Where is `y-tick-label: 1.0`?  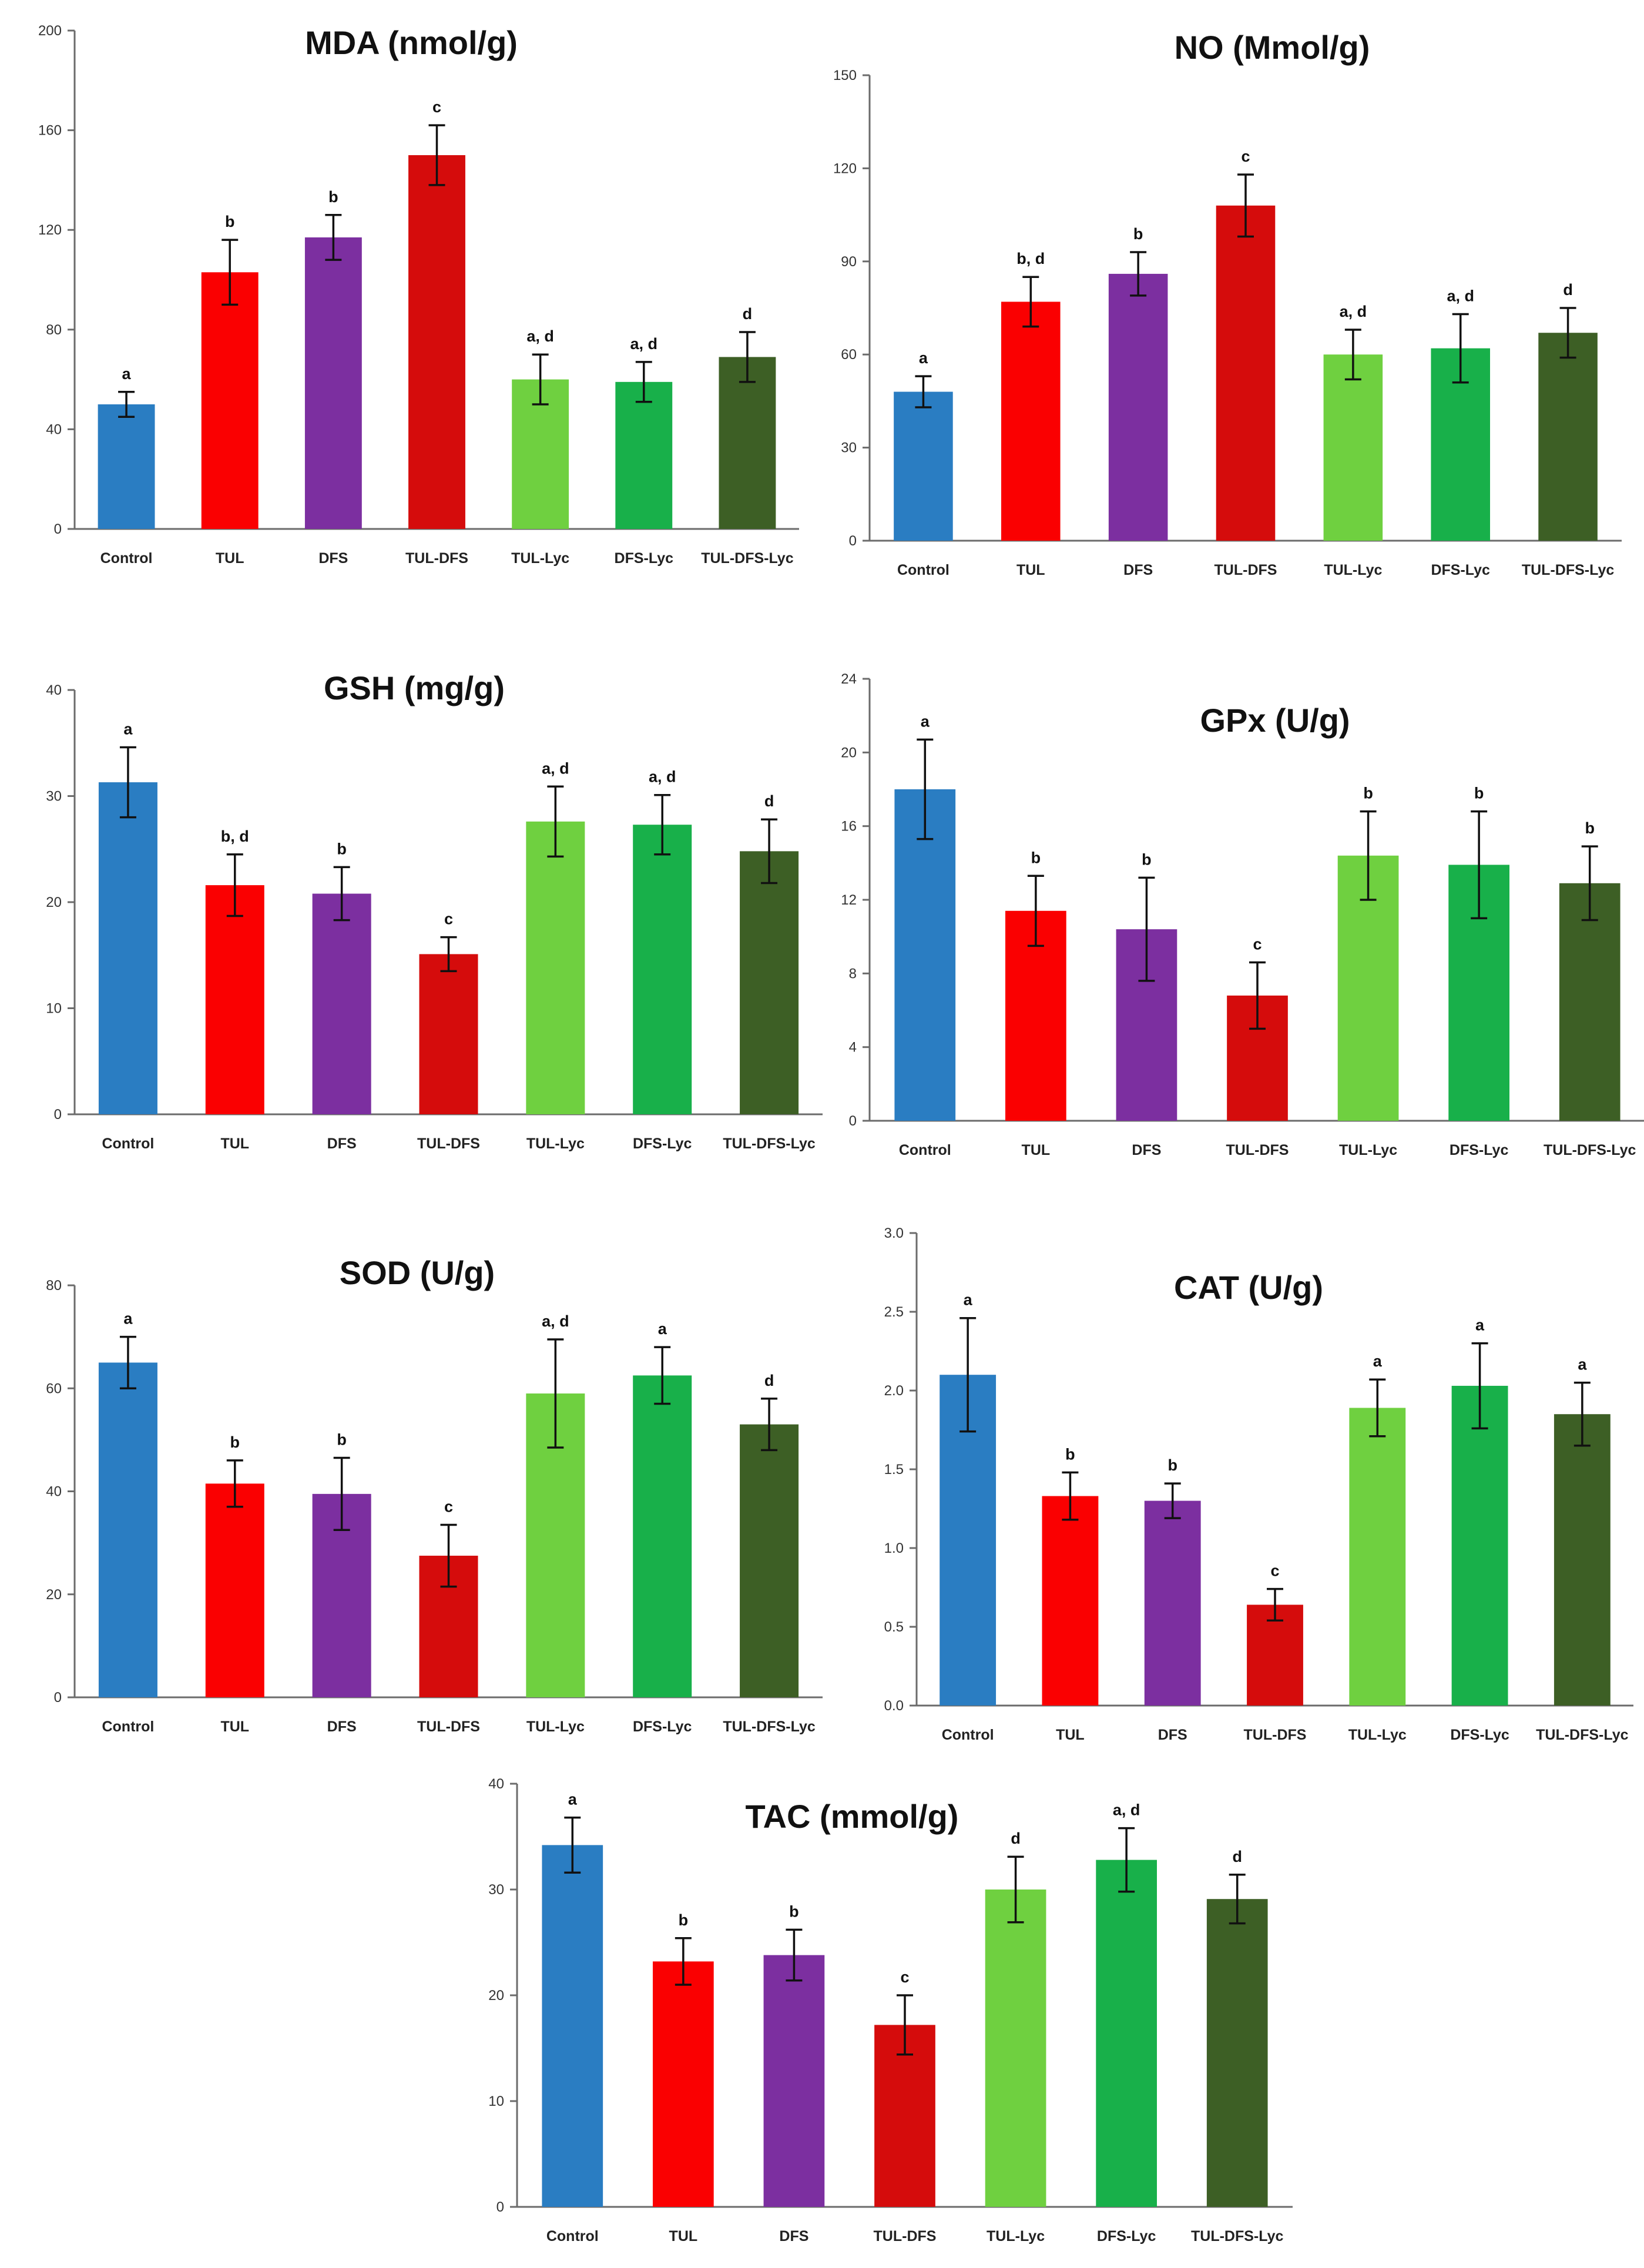
y-tick-label: 1.0 is located at coordinates (894, 1548).